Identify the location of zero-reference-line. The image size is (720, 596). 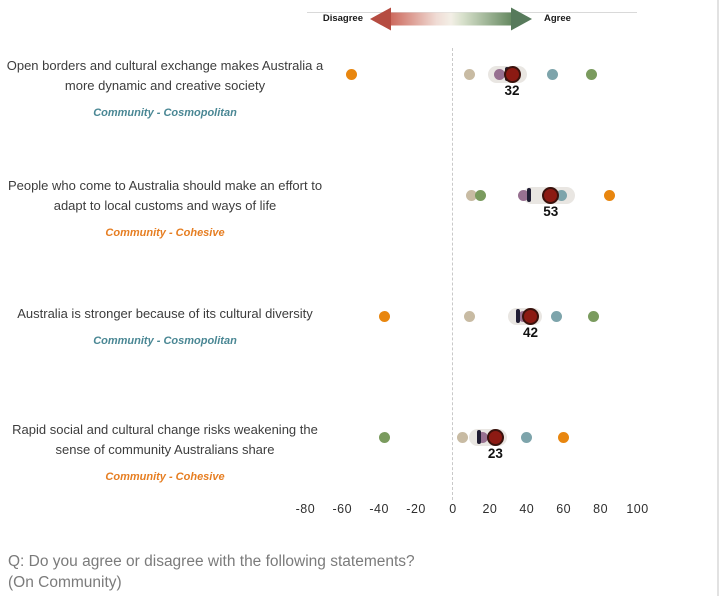
(452, 274).